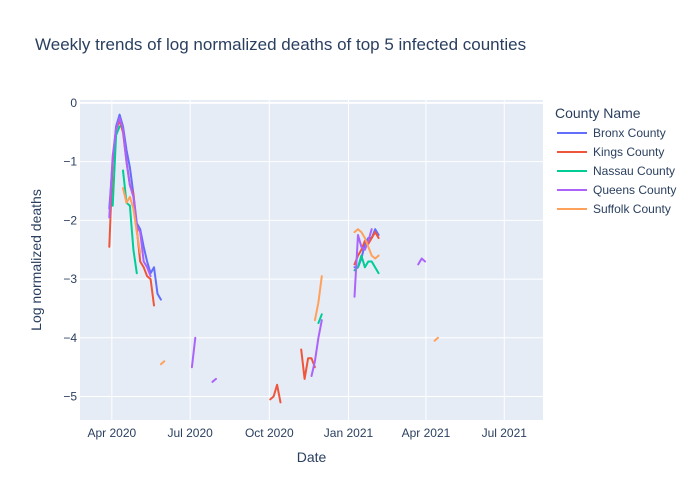 Image resolution: width=700 pixels, height=500 pixels. Describe the element at coordinates (190, 433) in the screenshot. I see `x-tick-label: Jul 2020` at that location.